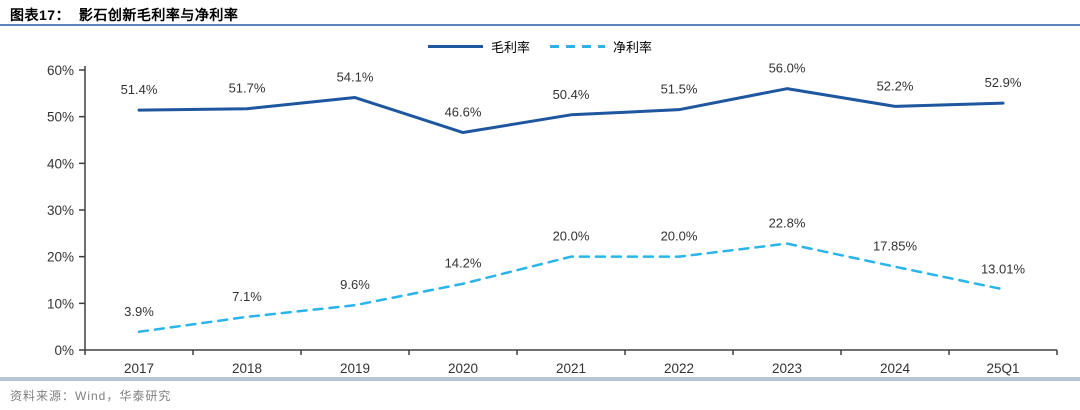  What do you see at coordinates (679, 89) in the screenshot?
I see `gross-margin-data-label: 51.5%` at bounding box center [679, 89].